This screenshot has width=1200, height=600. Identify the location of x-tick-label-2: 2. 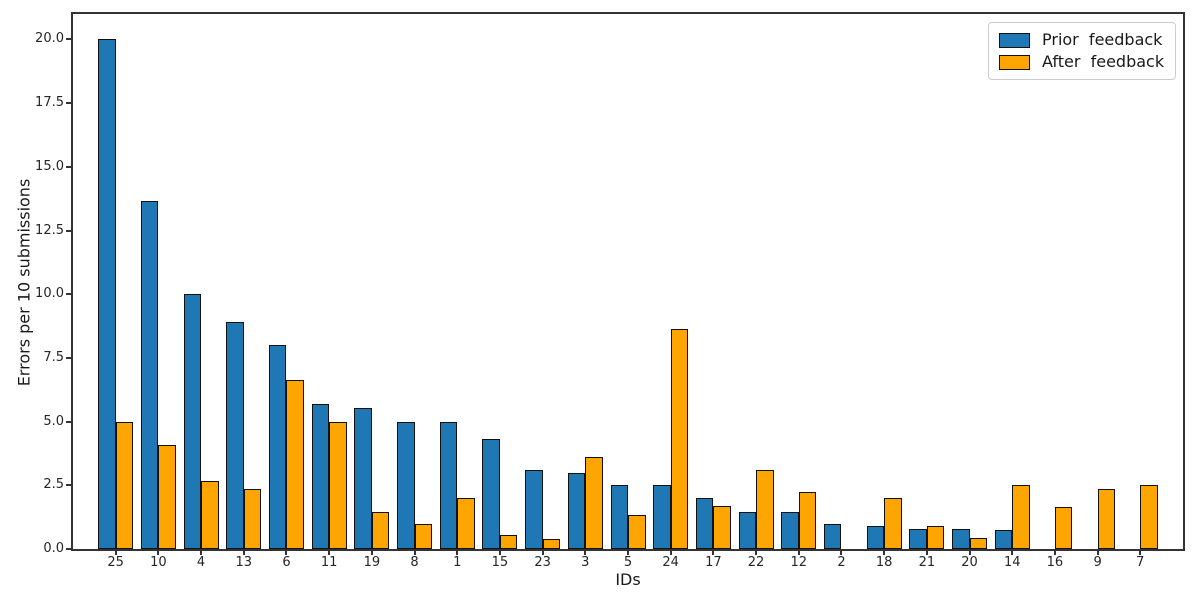
(841, 562).